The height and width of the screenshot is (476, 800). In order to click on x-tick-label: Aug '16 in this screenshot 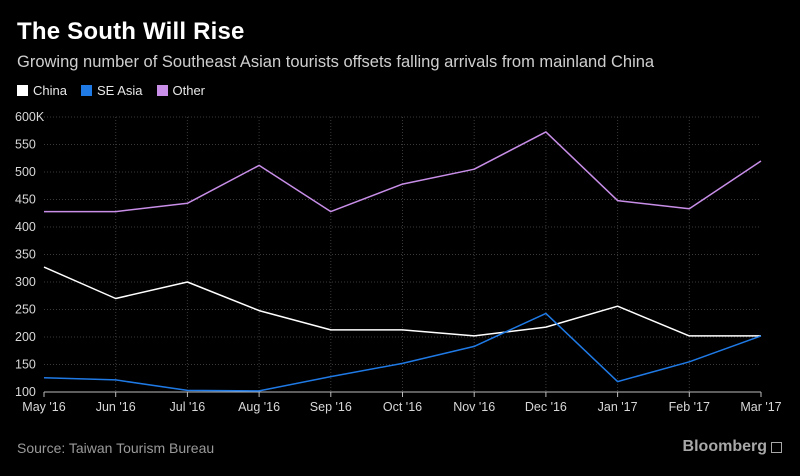, I will do `click(259, 407)`.